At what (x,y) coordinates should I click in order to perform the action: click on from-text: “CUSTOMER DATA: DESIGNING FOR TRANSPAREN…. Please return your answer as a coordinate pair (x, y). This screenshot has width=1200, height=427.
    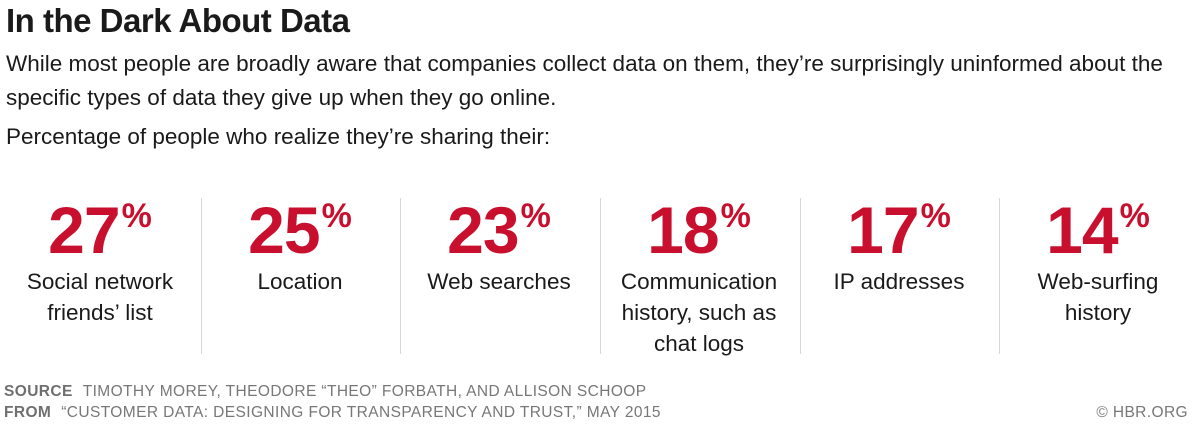
    Looking at the image, I should click on (361, 412).